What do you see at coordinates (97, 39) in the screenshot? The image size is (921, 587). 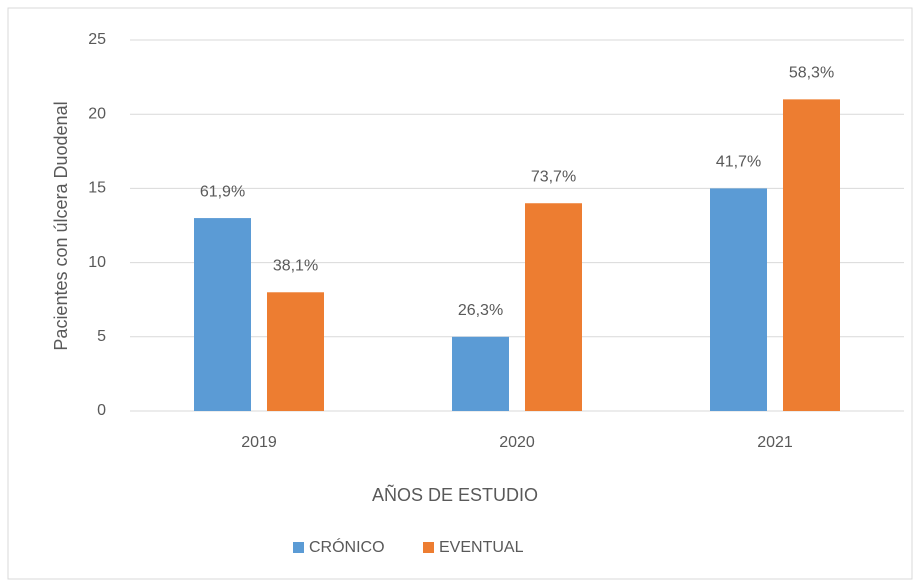 I see `y-tick-label: 25` at bounding box center [97, 39].